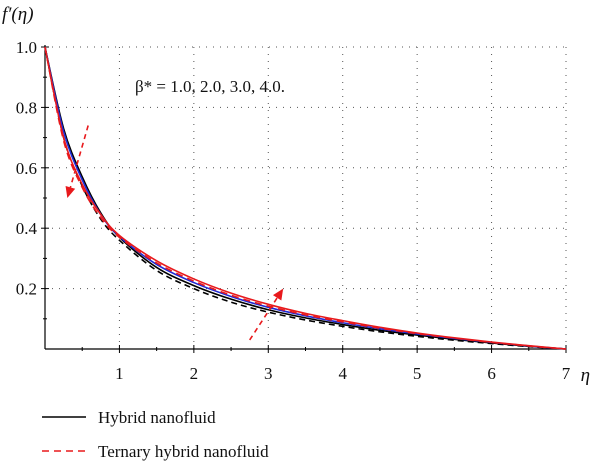  What do you see at coordinates (268, 373) in the screenshot?
I see `x-tick-label: 3` at bounding box center [268, 373].